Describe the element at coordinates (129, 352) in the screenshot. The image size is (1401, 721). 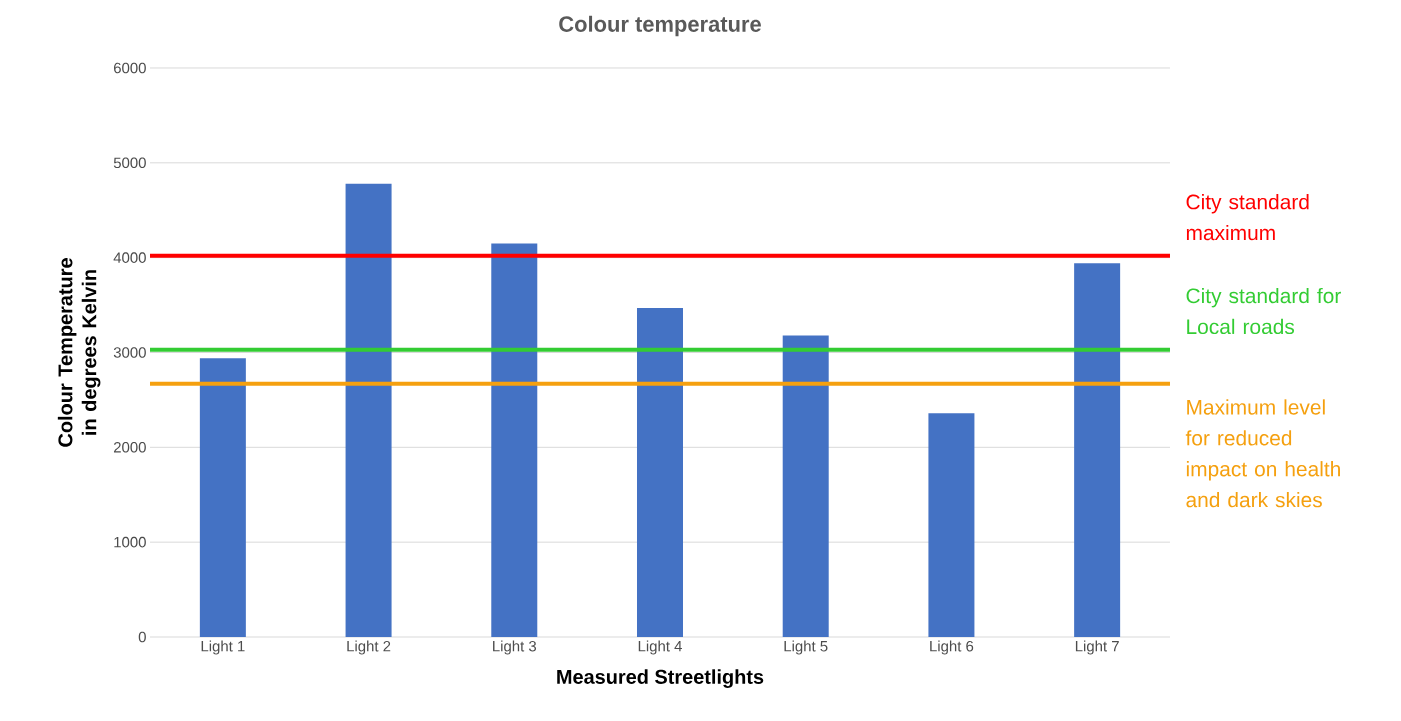
I see `y-tick-label: 3000` at that location.